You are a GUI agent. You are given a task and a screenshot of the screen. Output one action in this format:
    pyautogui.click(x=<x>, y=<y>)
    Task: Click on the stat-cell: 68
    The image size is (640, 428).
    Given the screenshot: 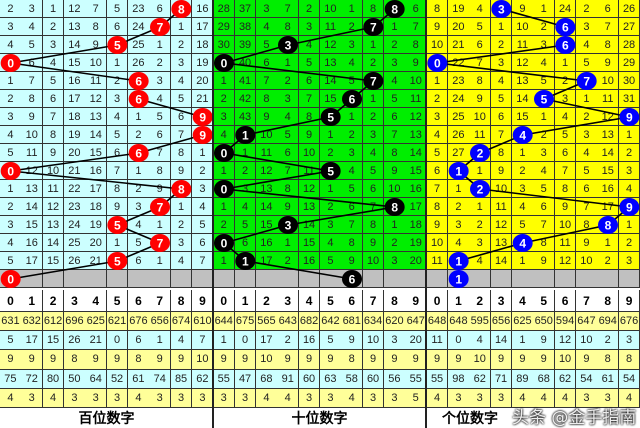 What is the action you would take?
    pyautogui.click(x=267, y=379)
    